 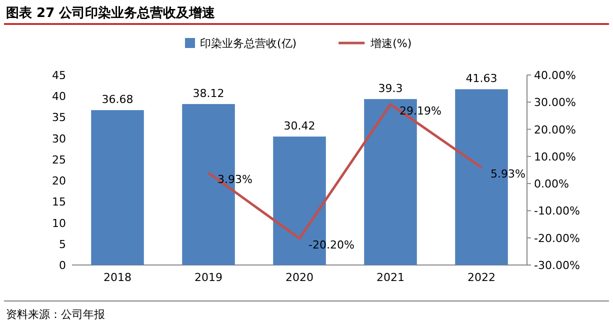 What do you see at coordinates (111, 13) in the screenshot?
I see `chart-title: 图表 27 公司印染业务总营收及增速` at bounding box center [111, 13].